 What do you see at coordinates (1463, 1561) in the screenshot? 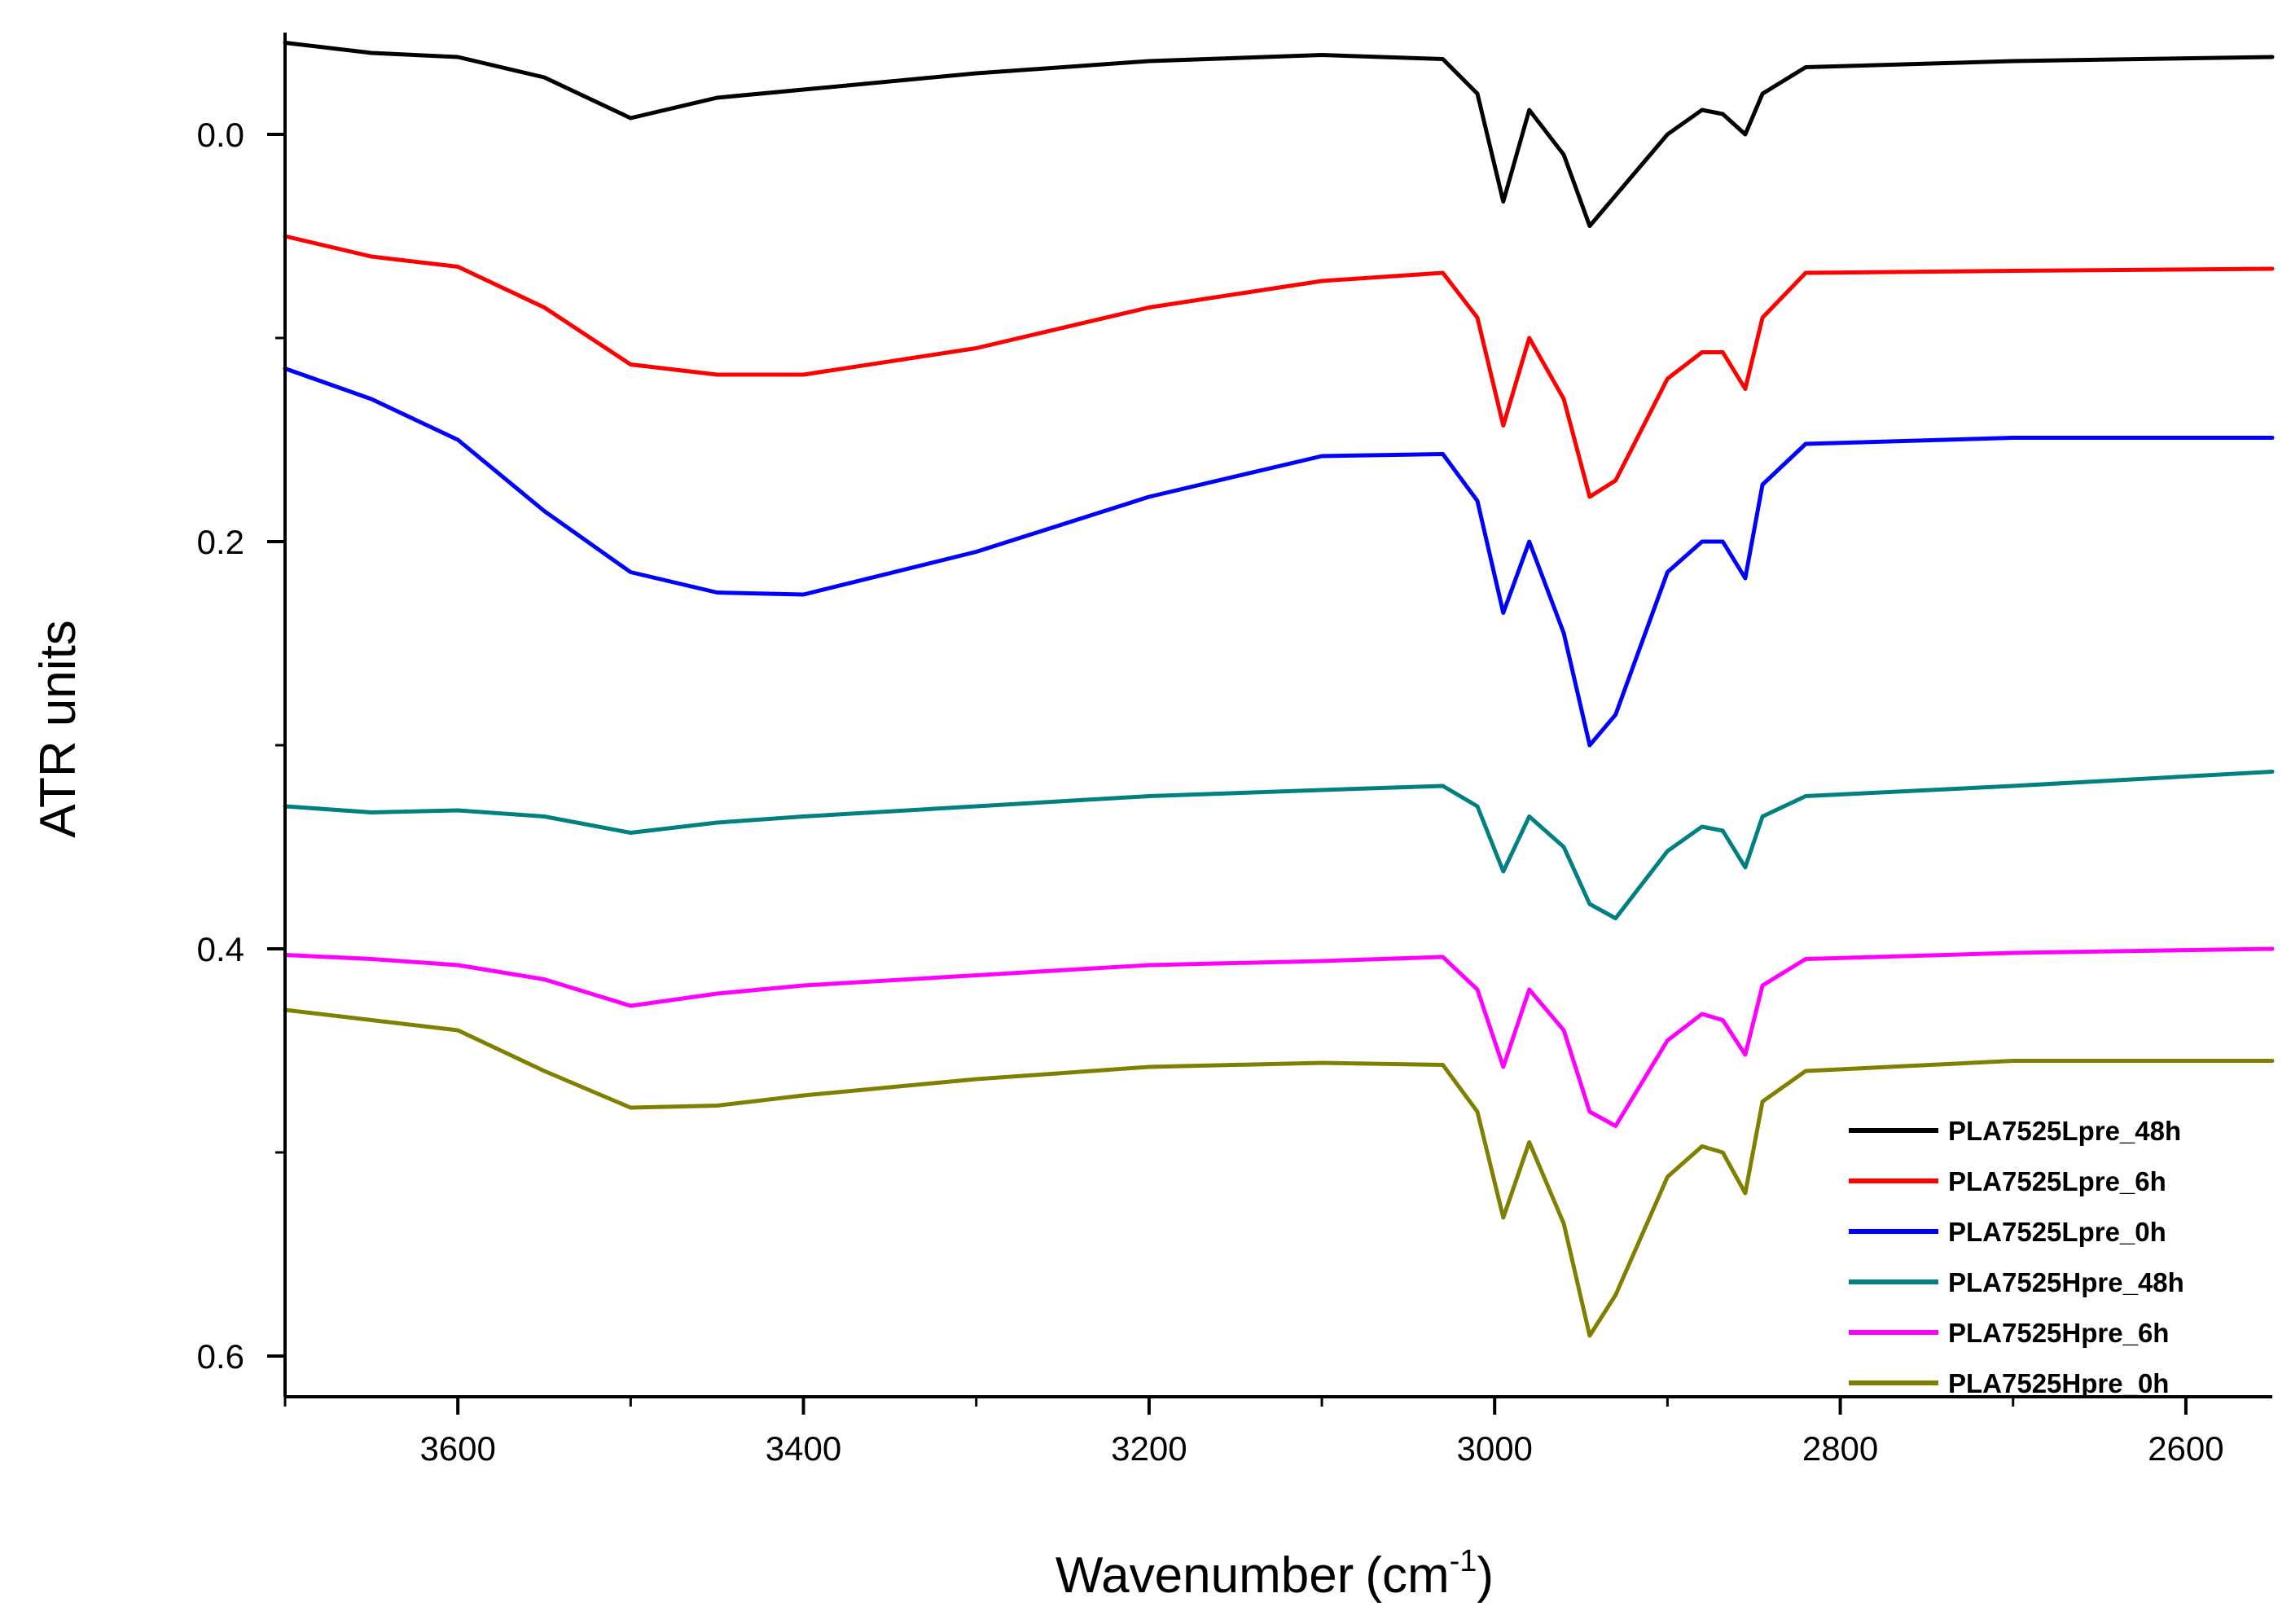
I see `x-axis-unit-exponent: -1` at bounding box center [1463, 1561].